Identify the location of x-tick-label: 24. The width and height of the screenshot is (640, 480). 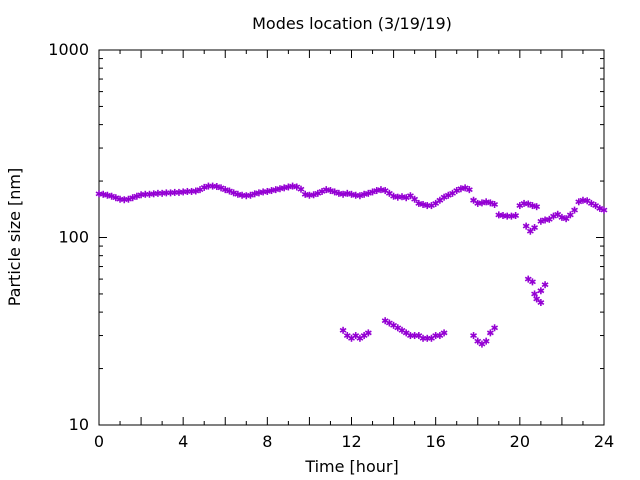
(604, 441).